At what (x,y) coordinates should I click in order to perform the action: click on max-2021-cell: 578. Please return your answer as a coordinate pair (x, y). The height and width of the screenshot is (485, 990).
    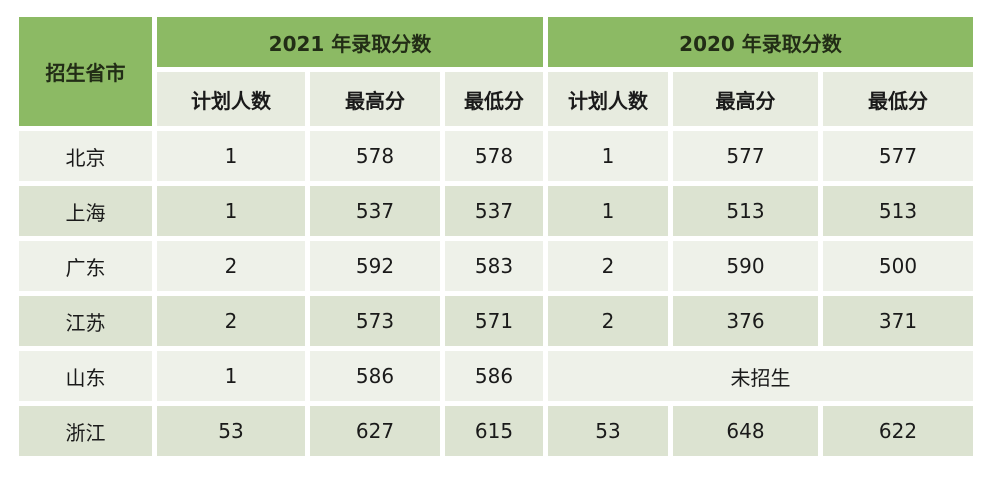
    Looking at the image, I should click on (375, 156).